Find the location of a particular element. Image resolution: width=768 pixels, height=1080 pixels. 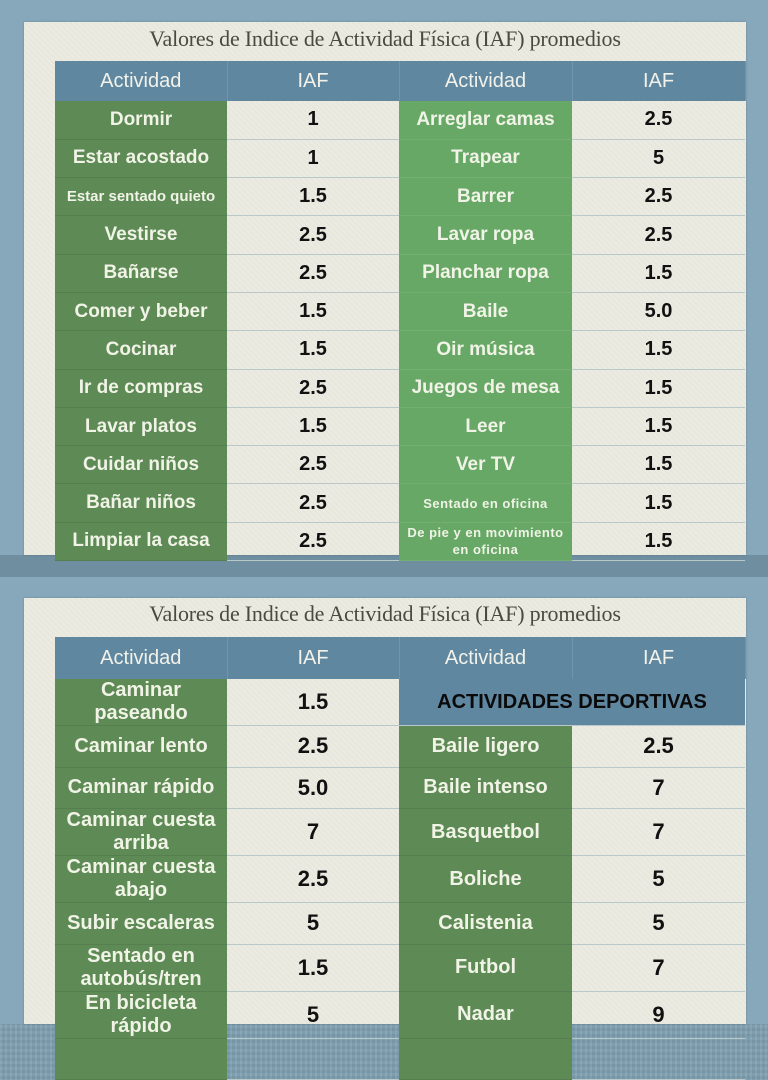

activity-cell: Baile ligero is located at coordinates (485, 746).